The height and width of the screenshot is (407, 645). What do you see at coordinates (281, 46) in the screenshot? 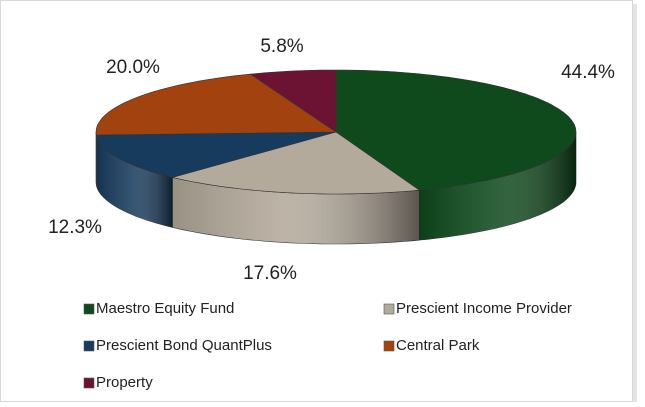
I see `slice-label: 5.8%` at bounding box center [281, 46].